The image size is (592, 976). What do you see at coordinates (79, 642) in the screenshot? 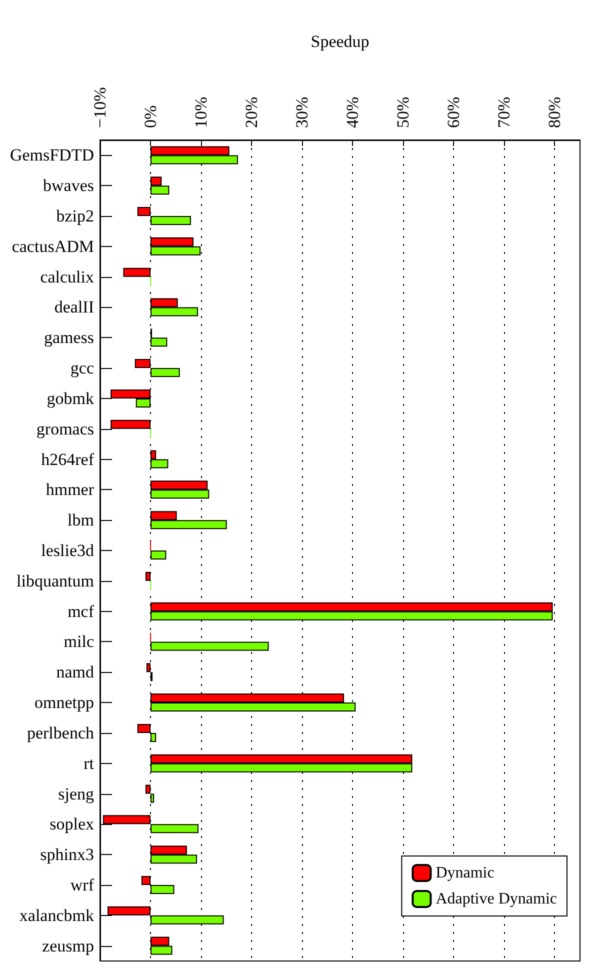
I see `y-tick-label: milc` at bounding box center [79, 642].